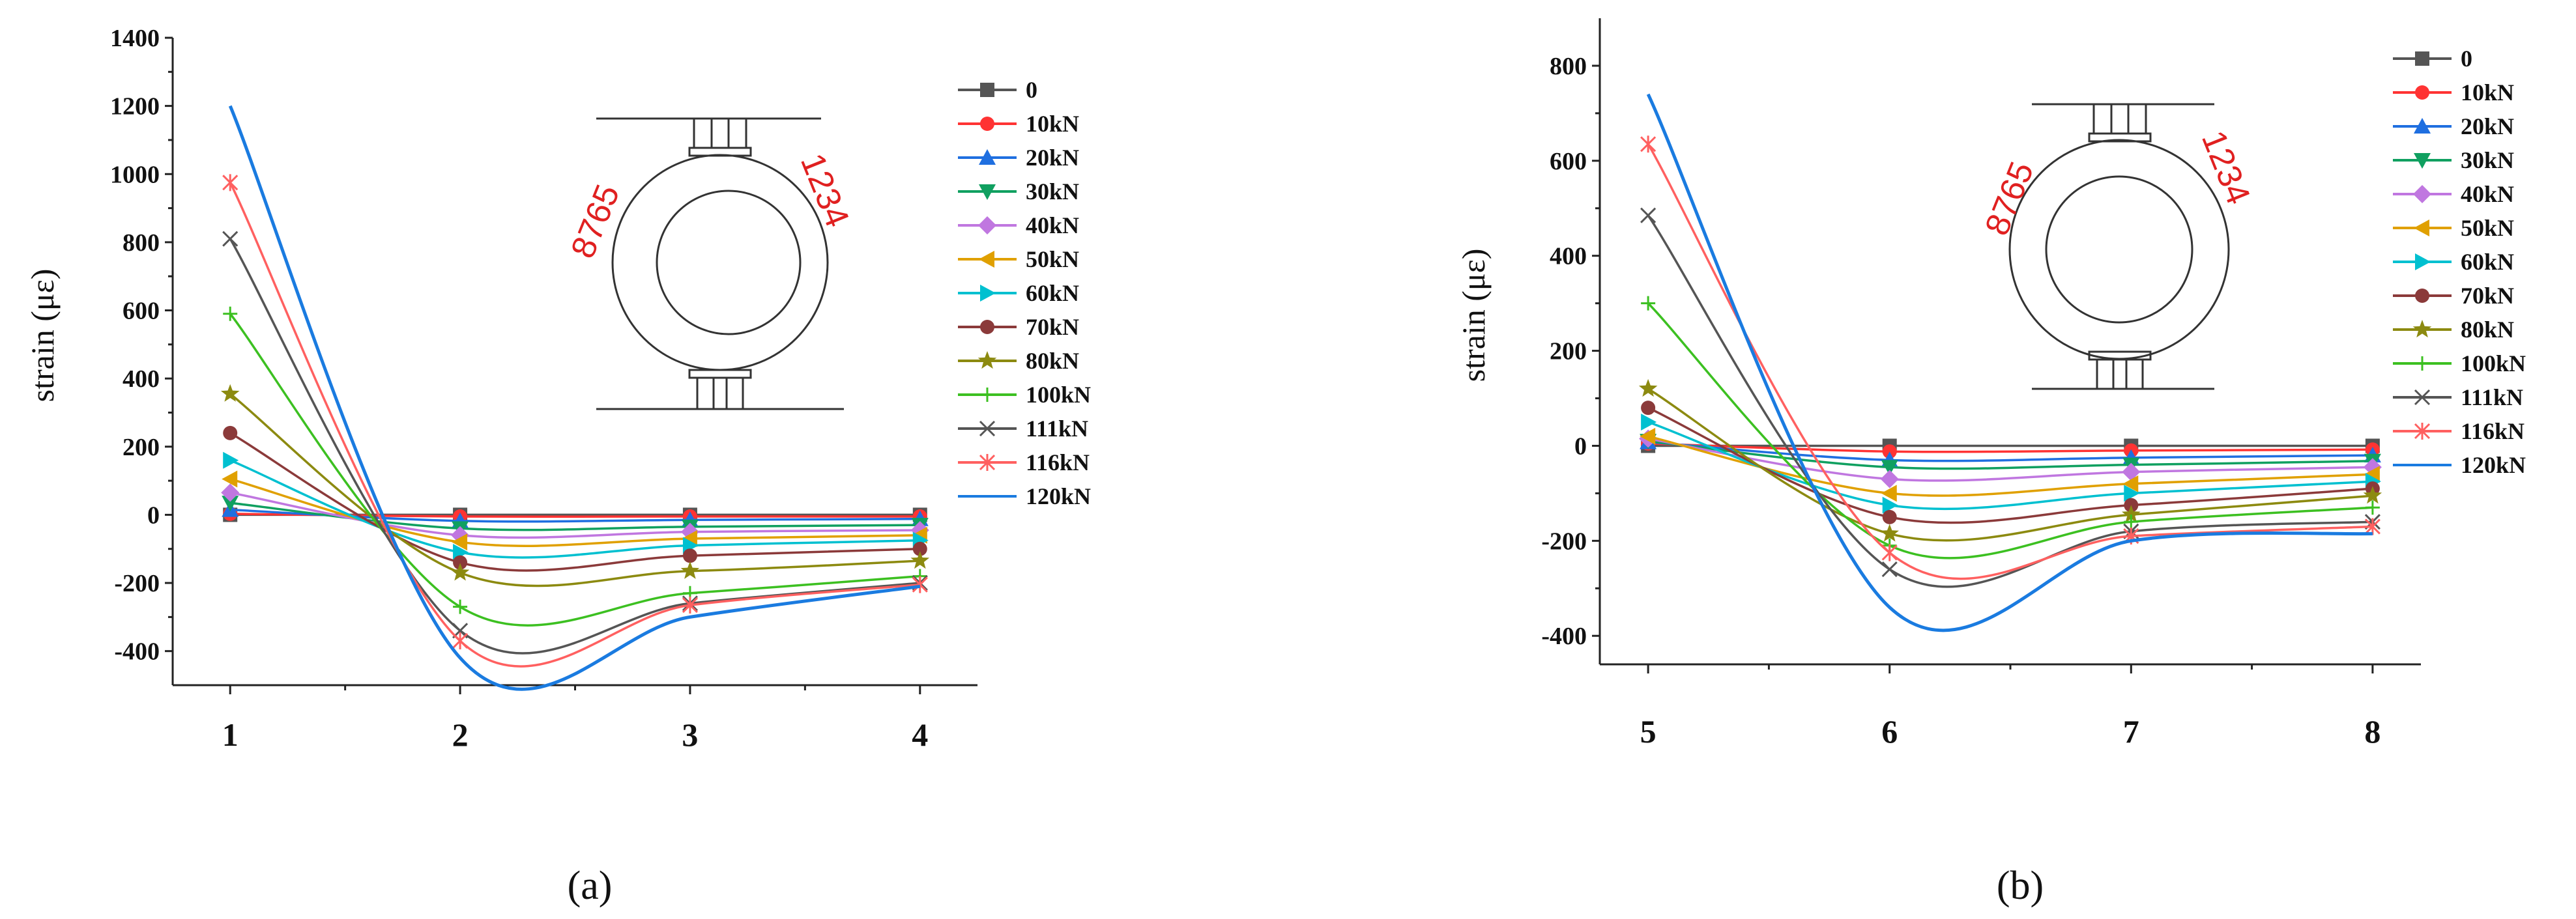 Image resolution: width=2576 pixels, height=919 pixels. What do you see at coordinates (135, 107) in the screenshot?
I see `y-tick-label: 1200` at bounding box center [135, 107].